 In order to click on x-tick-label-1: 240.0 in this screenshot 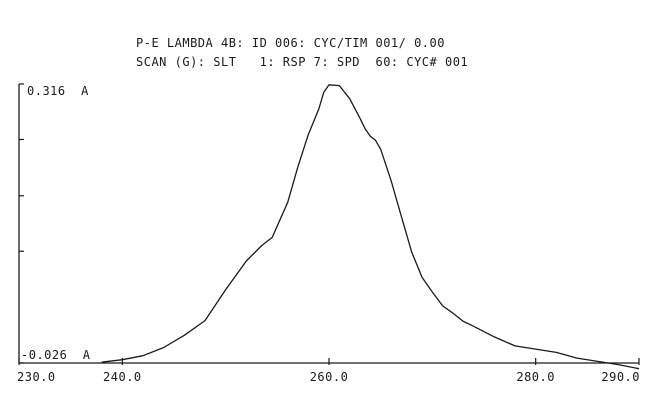, I will do `click(122, 377)`.